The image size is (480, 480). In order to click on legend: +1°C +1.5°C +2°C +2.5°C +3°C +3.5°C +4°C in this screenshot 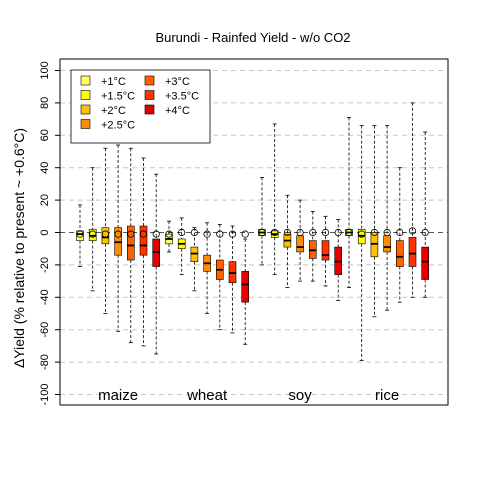, I will do `click(140, 106)`.